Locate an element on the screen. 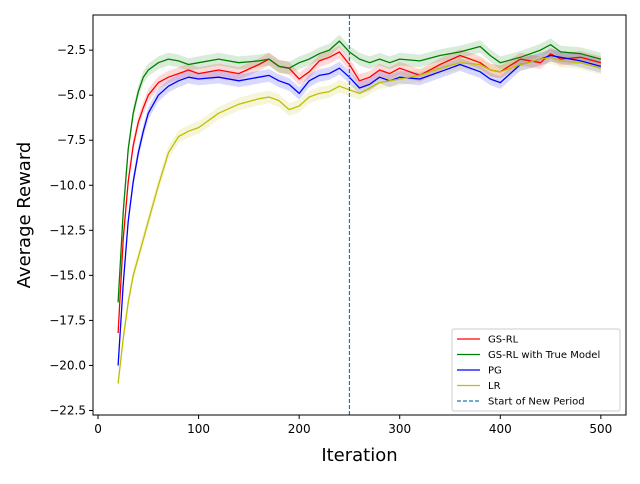  y-tick-label: −12.5 is located at coordinates (67, 230).